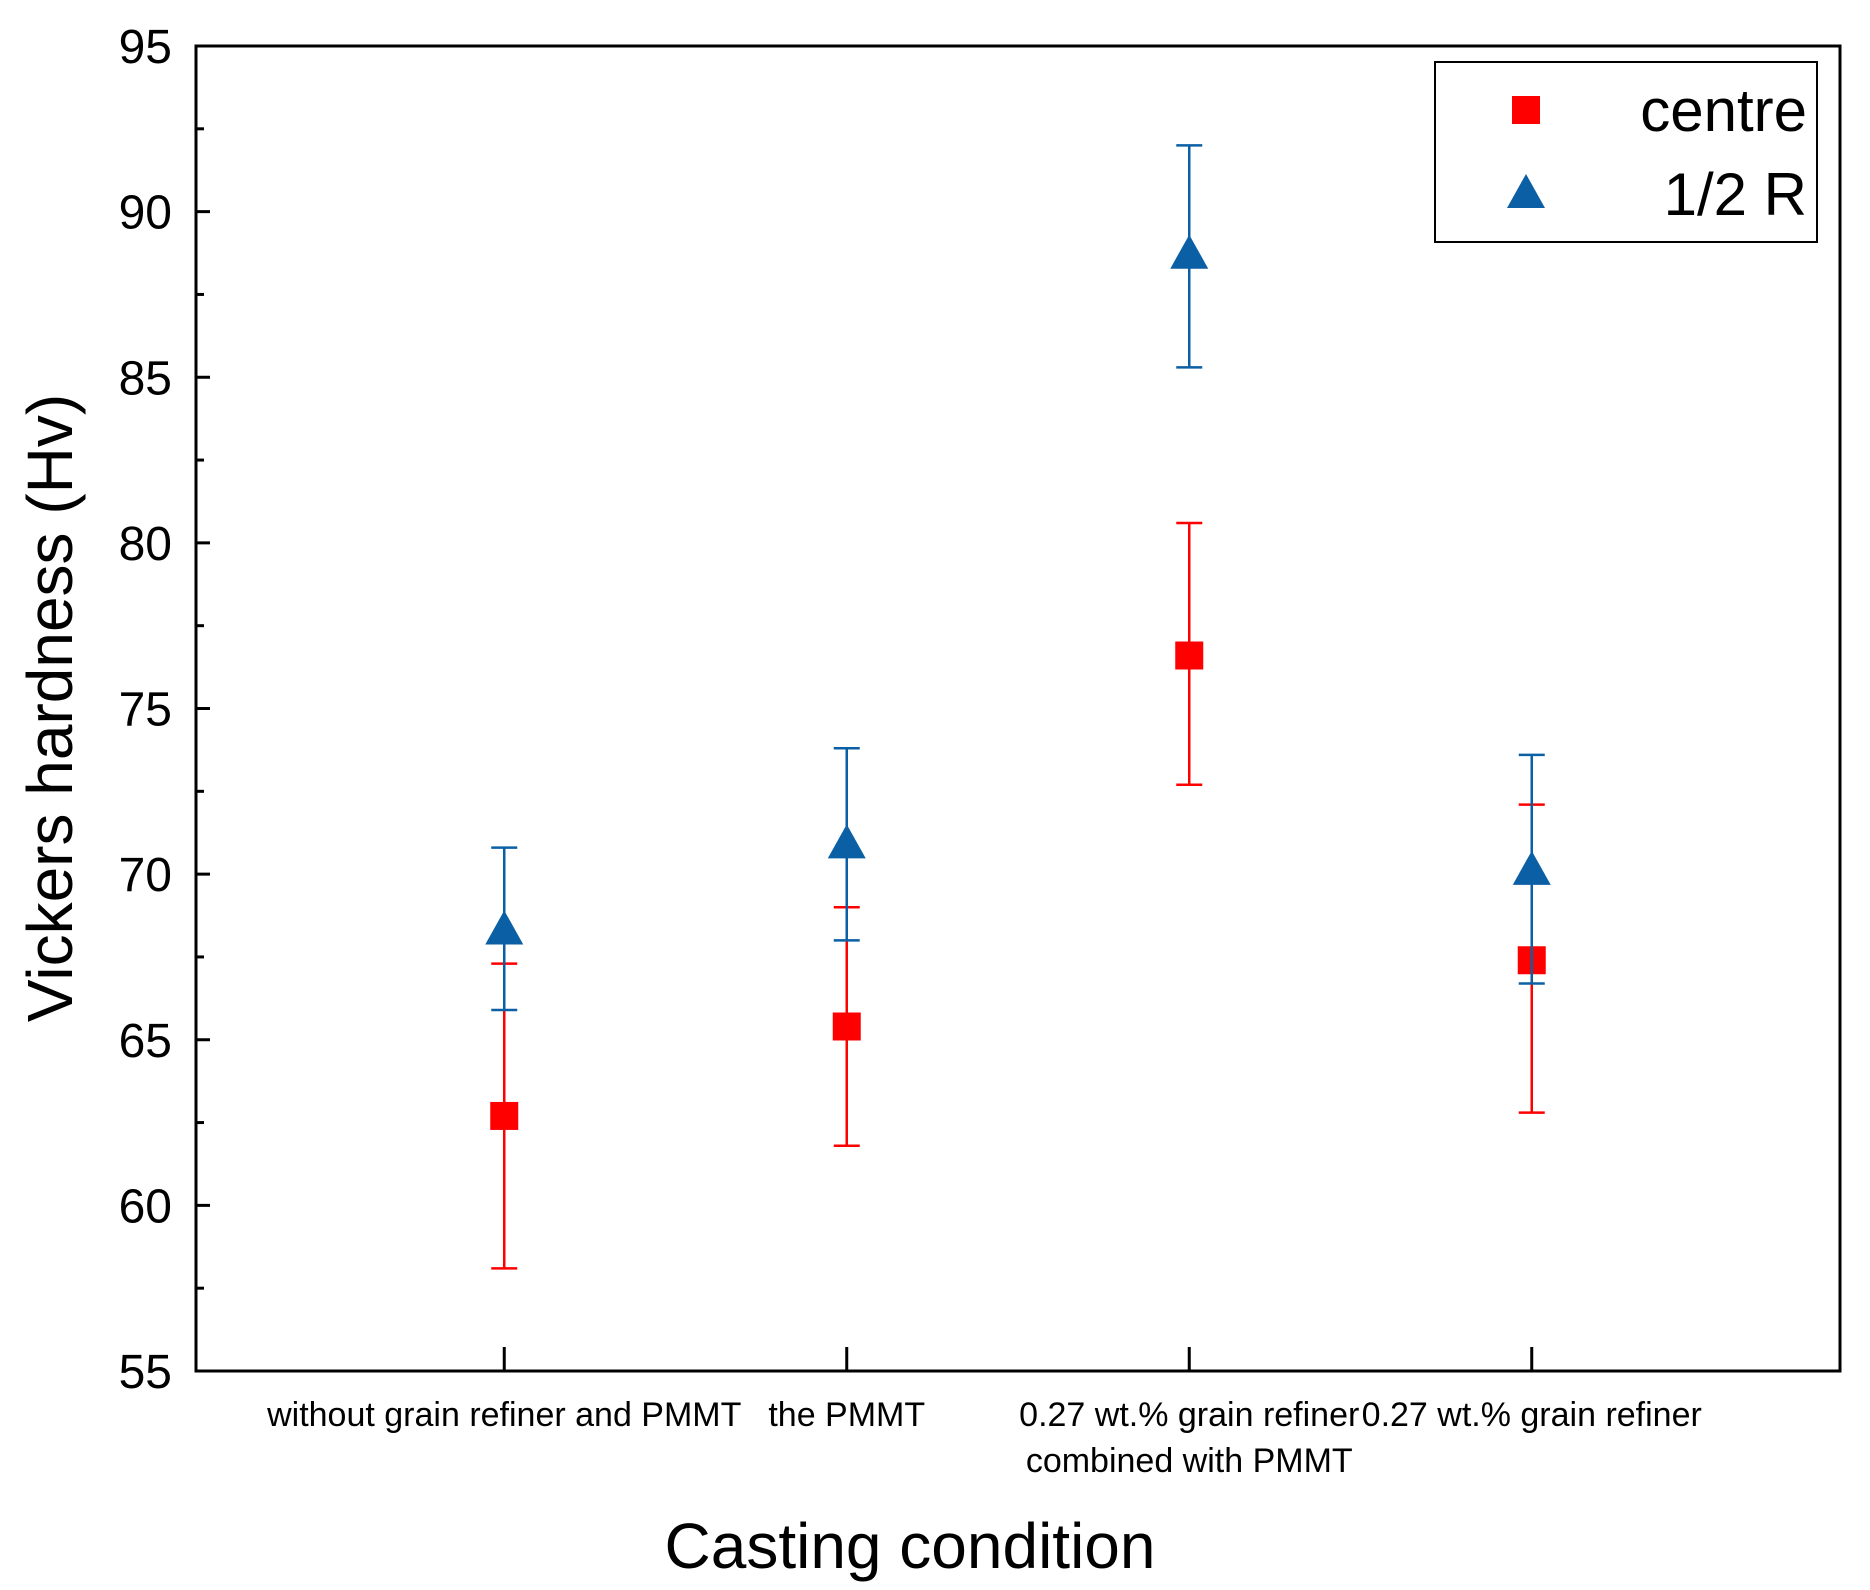 This screenshot has height=1590, width=1870. I want to click on y-tick-label: 70, so click(145, 875).